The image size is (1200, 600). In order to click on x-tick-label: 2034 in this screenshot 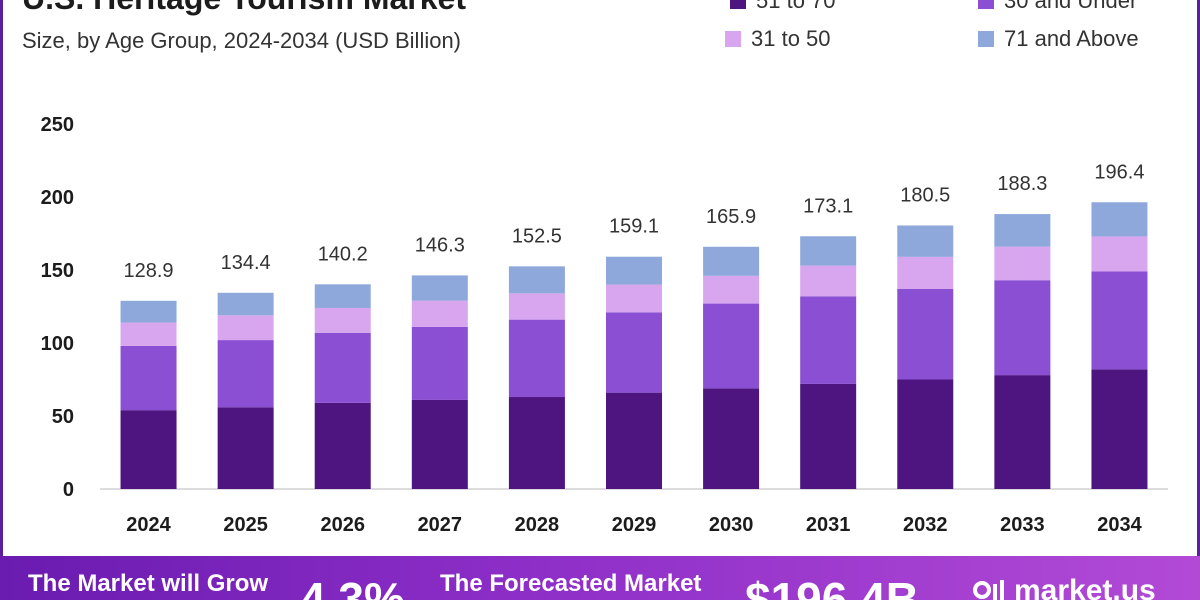, I will do `click(1119, 525)`.